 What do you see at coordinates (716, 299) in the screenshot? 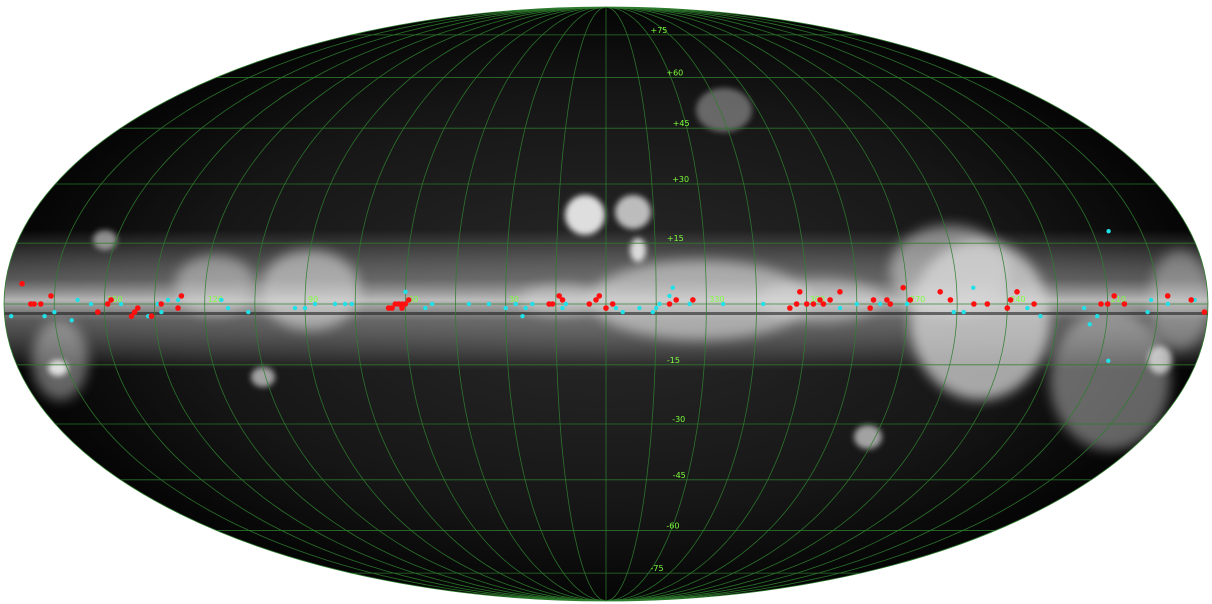
I see `longitude-label: 330` at bounding box center [716, 299].